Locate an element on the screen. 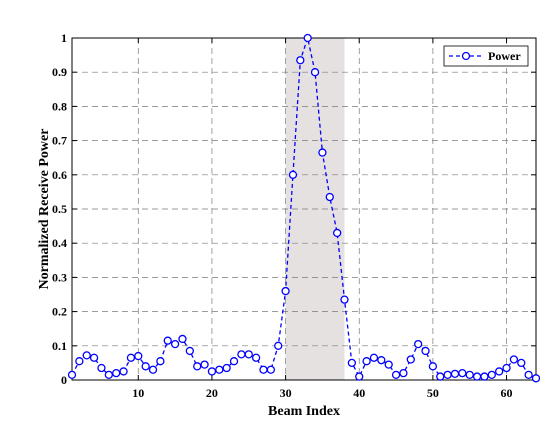 The image size is (540, 425). y-tick-label: 0.1 is located at coordinates (59, 346).